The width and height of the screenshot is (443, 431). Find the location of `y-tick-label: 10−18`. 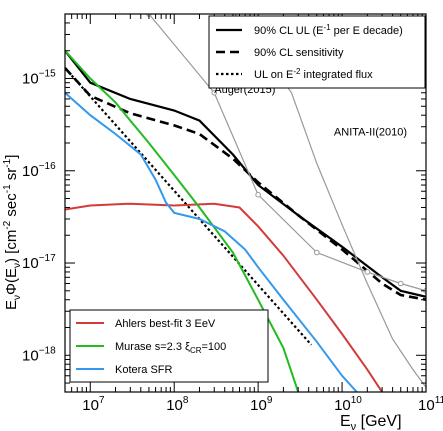

y-tick-label: 10−18 is located at coordinates (39, 354).